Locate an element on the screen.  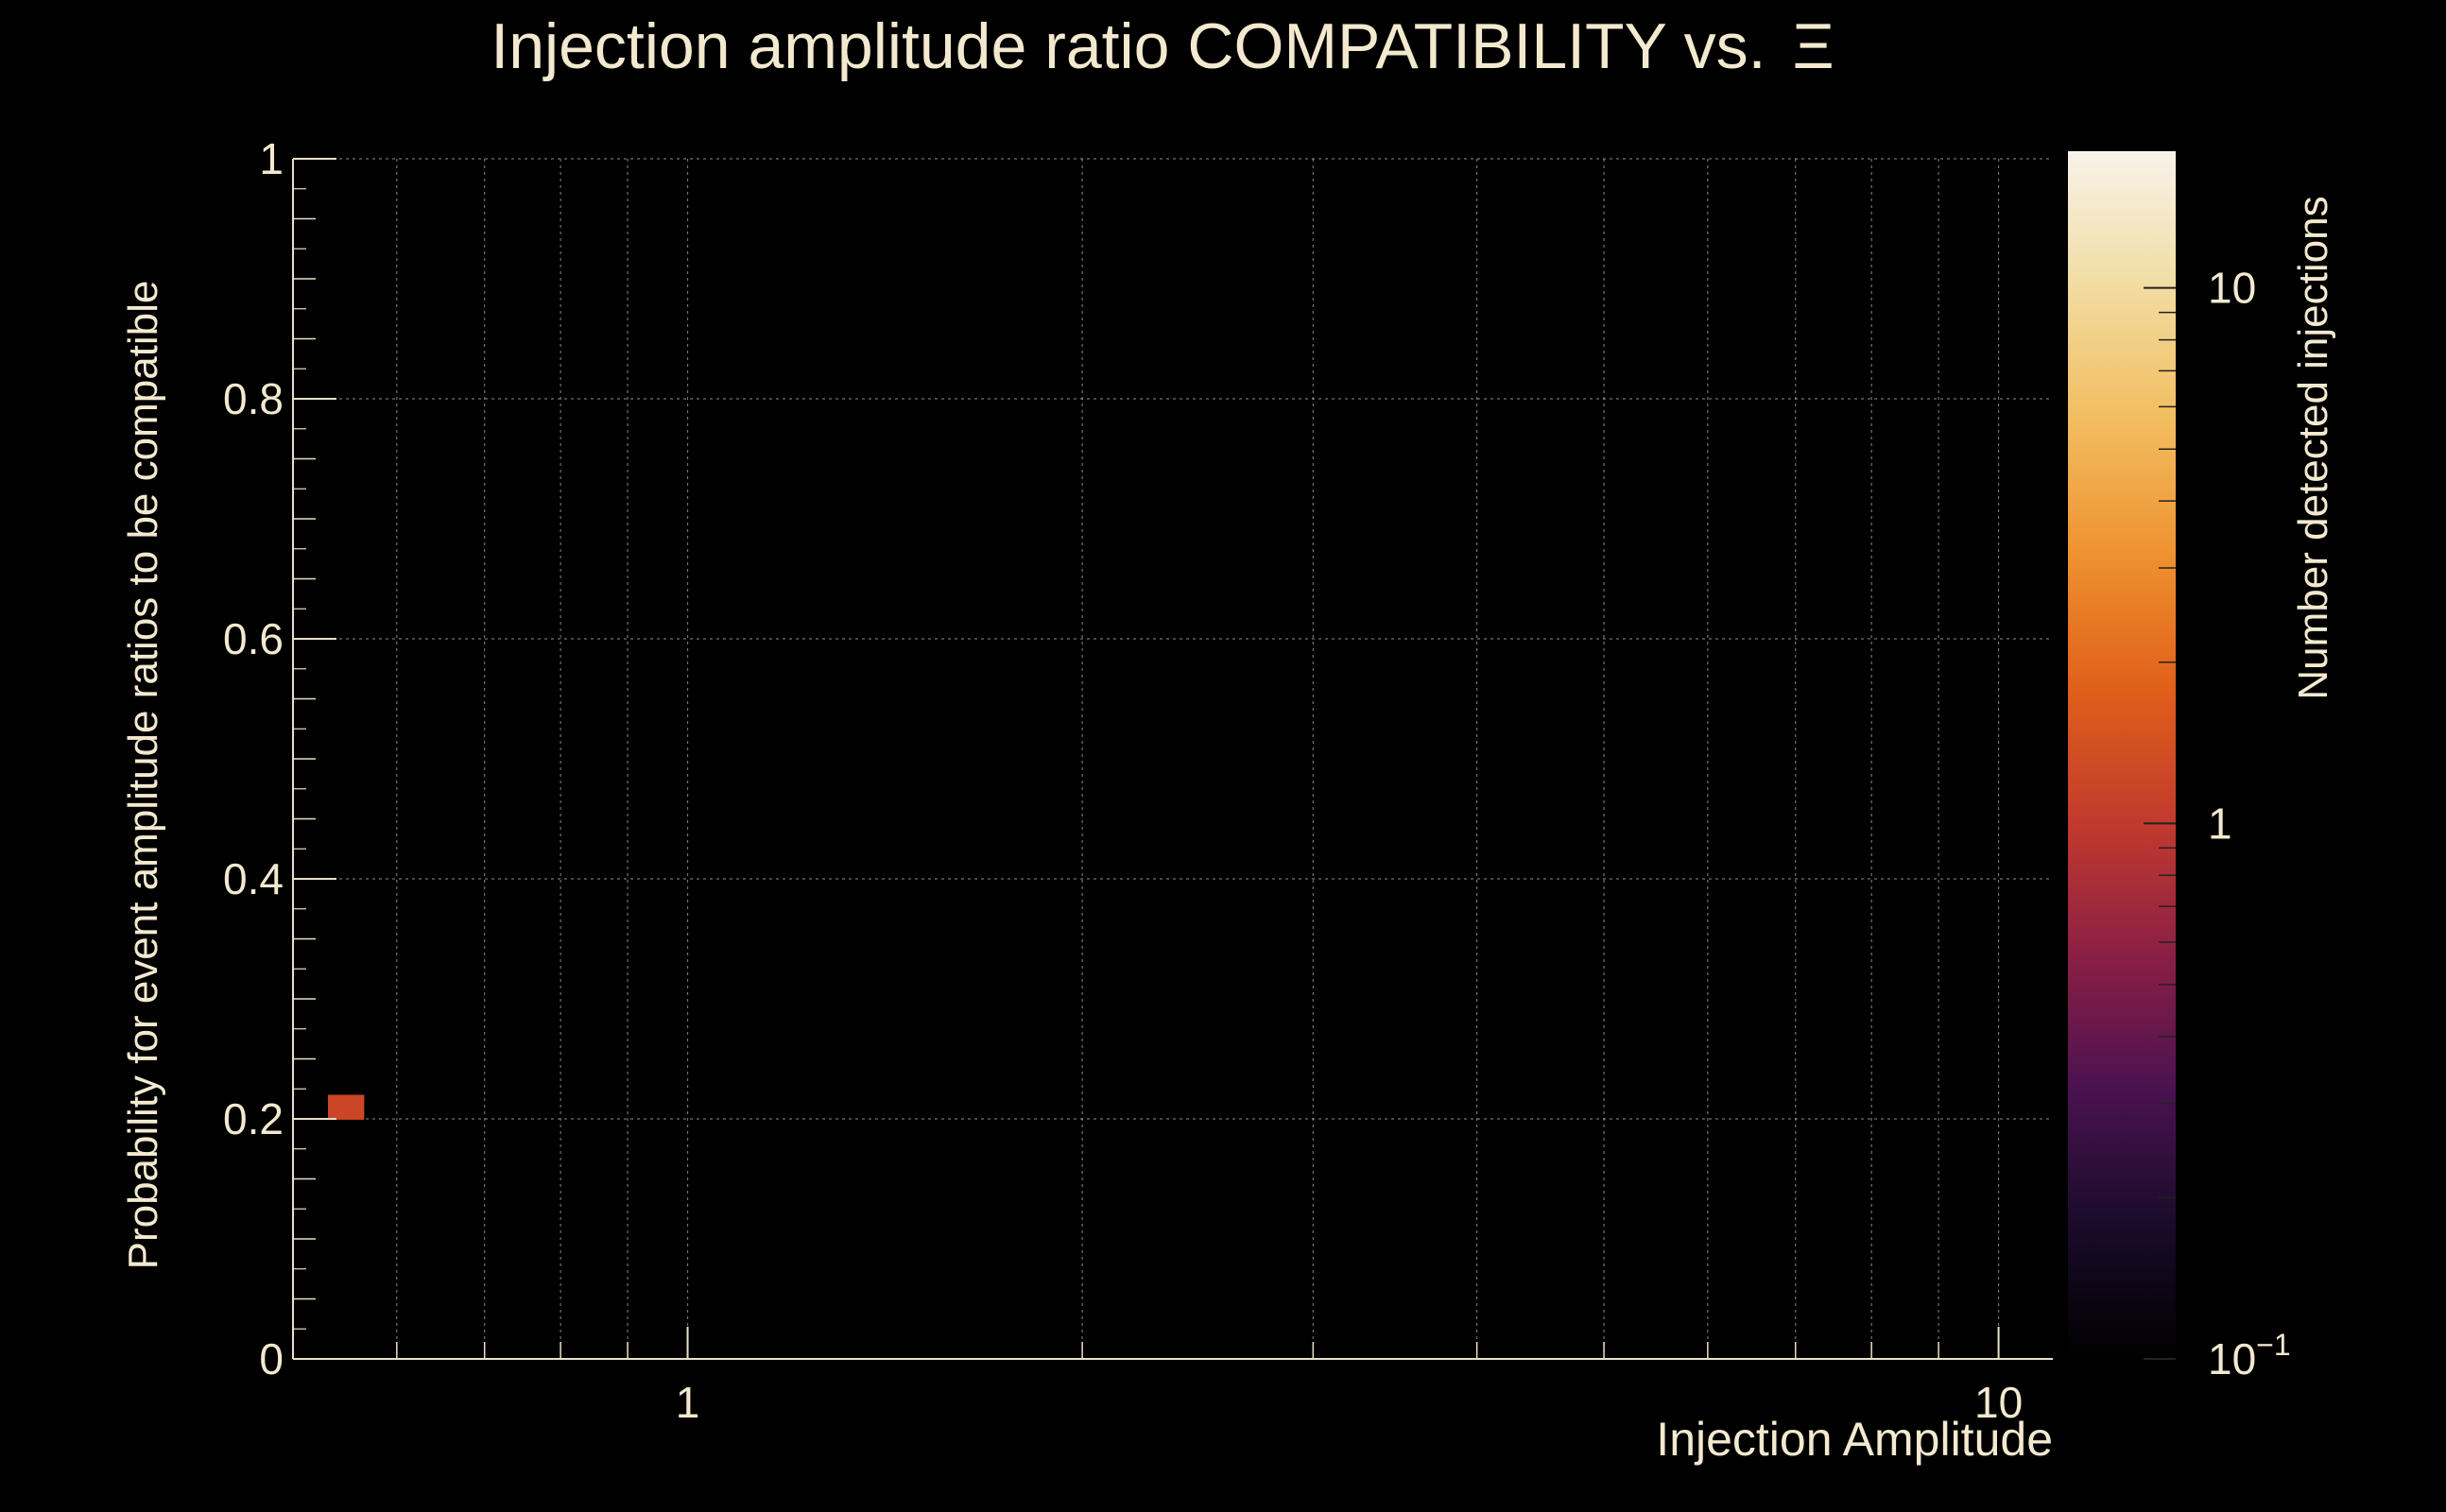
colorbar-tick-label: 10−1 is located at coordinates (2249, 1355).